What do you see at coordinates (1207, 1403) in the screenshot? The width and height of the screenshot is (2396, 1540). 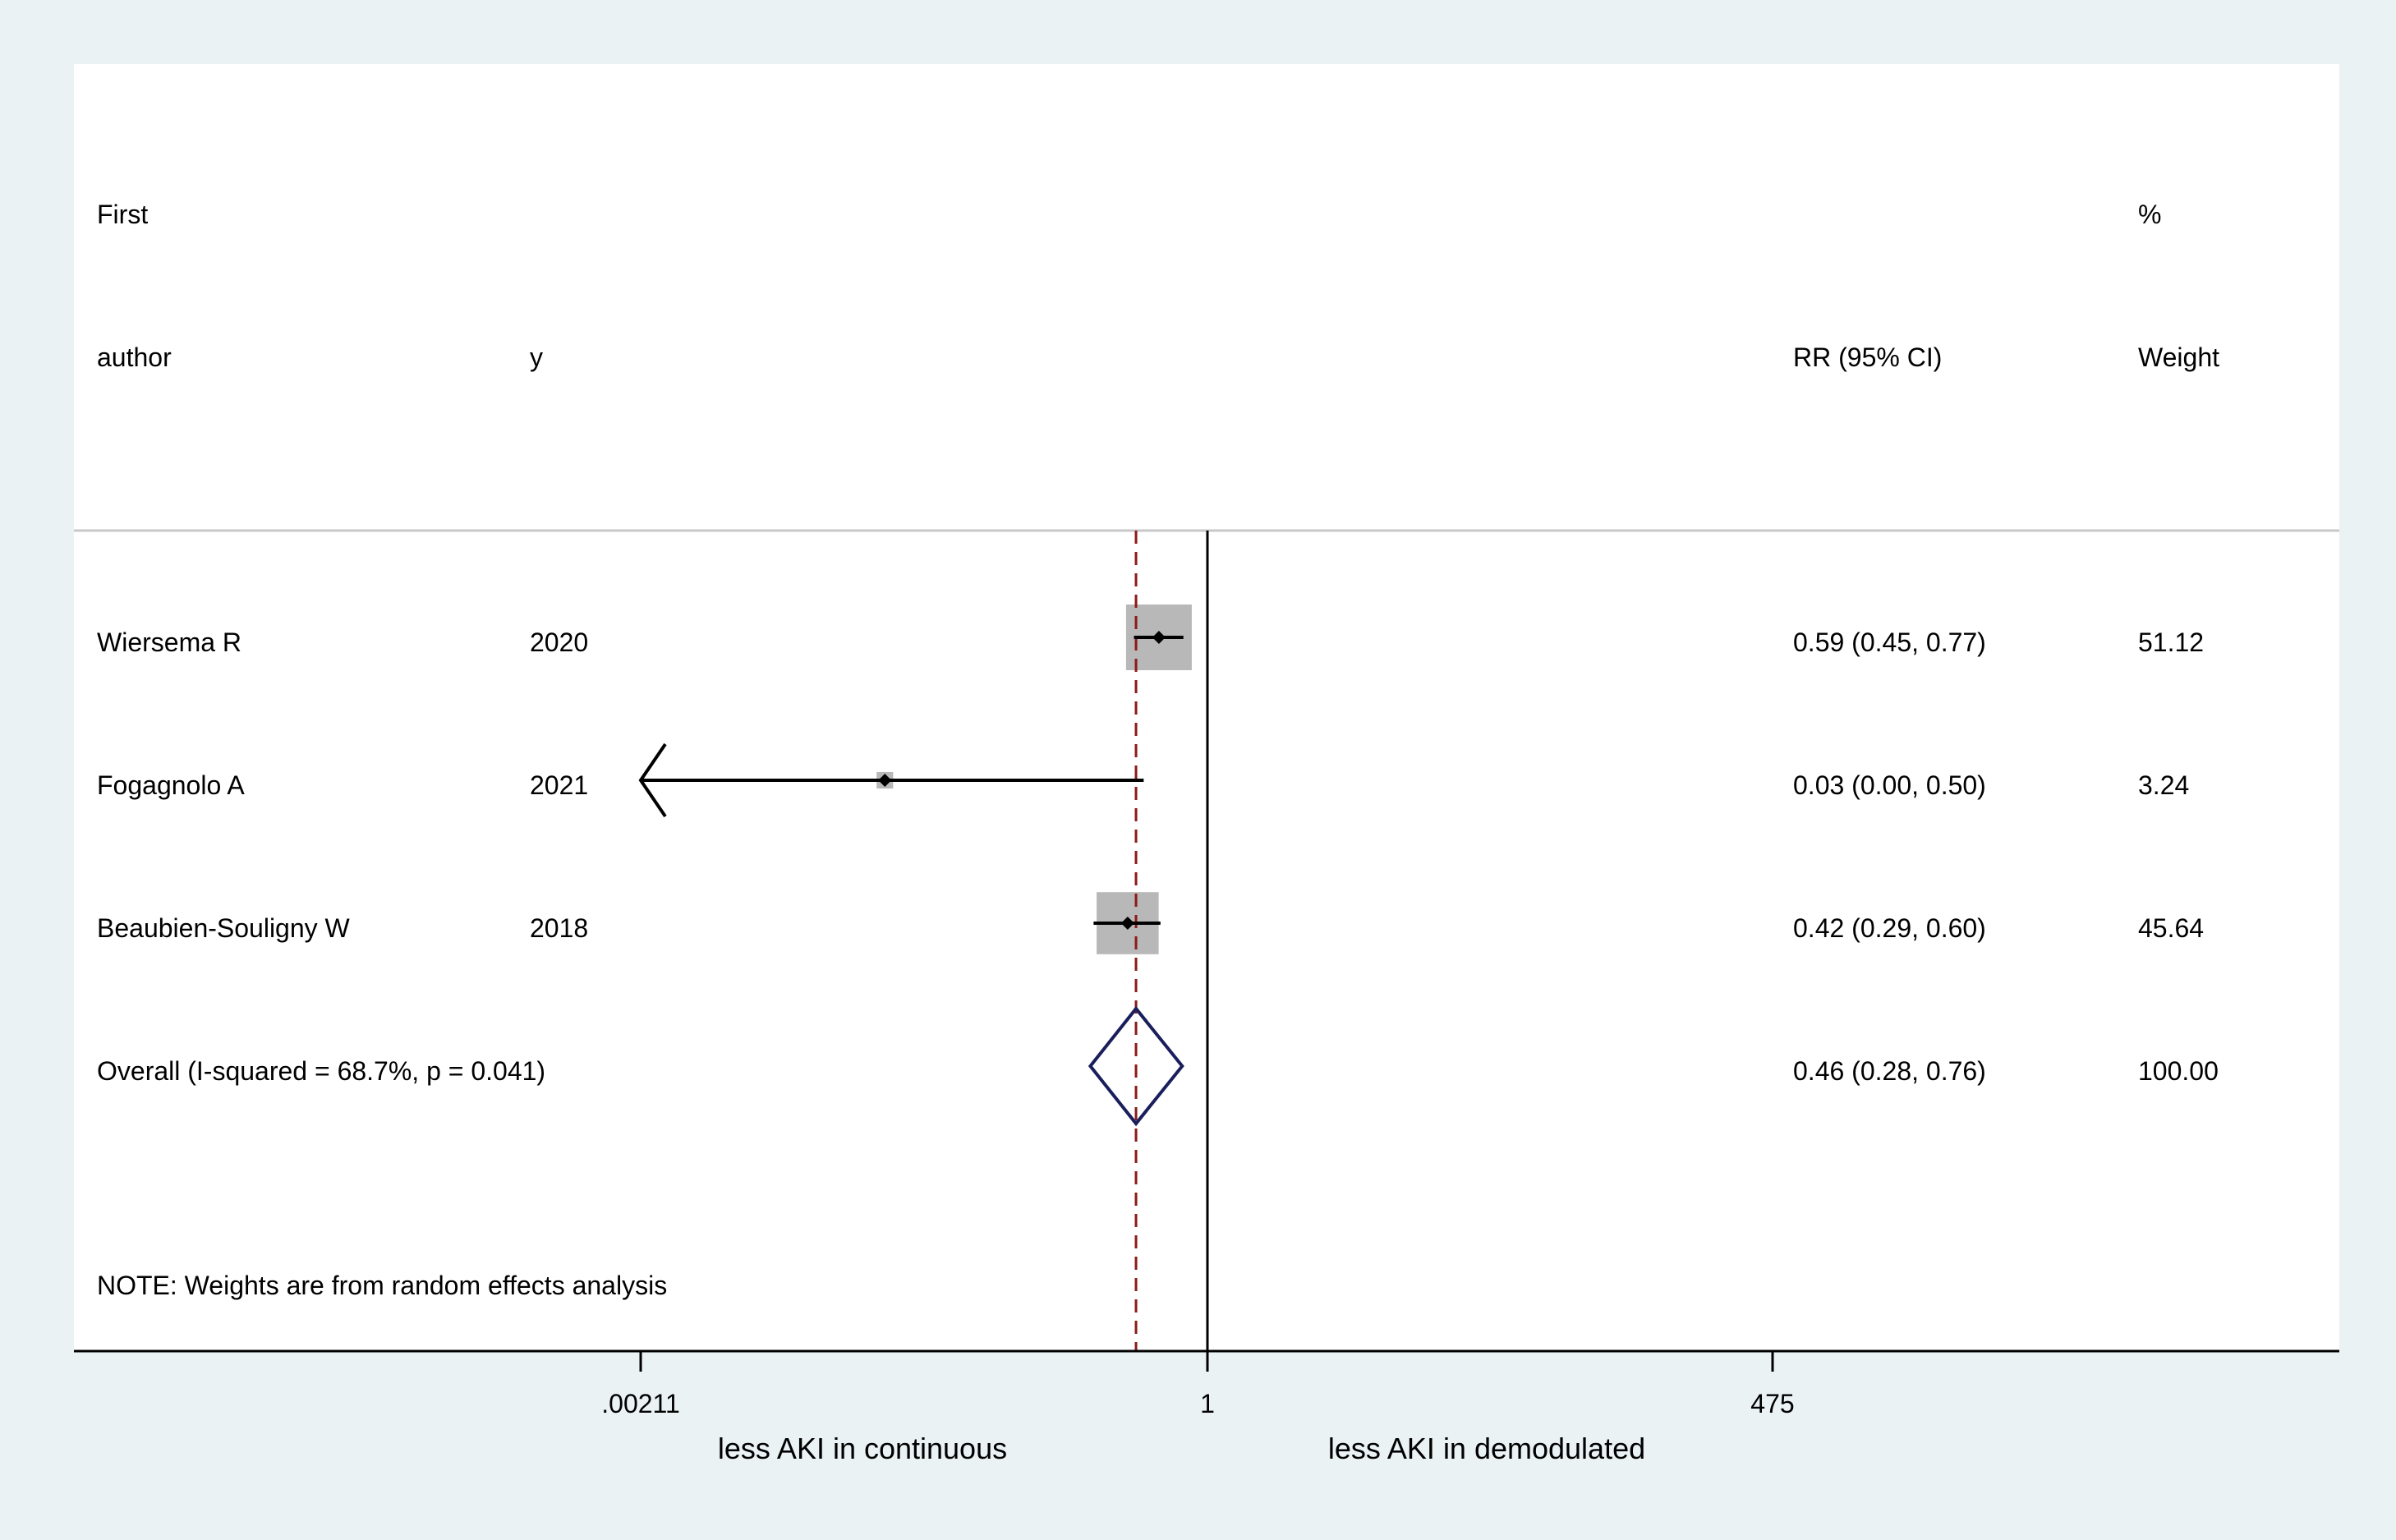 I see `x-tick-label: 1` at bounding box center [1207, 1403].